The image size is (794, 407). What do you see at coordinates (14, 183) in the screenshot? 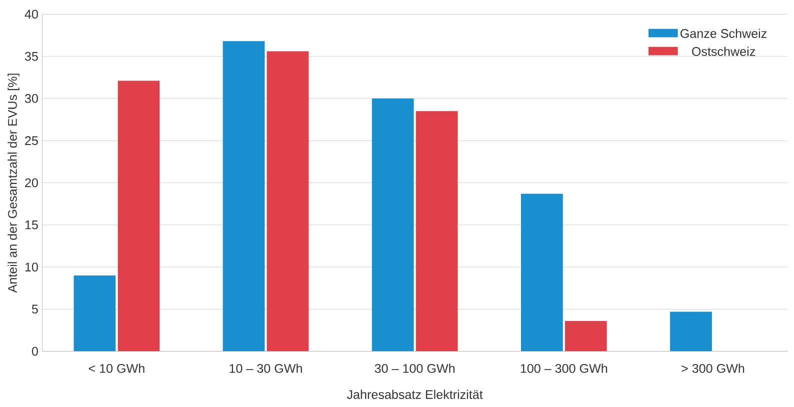
I see `y-axis-title: Anteil an der Gesamtzahl der EVUs [%]` at bounding box center [14, 183].